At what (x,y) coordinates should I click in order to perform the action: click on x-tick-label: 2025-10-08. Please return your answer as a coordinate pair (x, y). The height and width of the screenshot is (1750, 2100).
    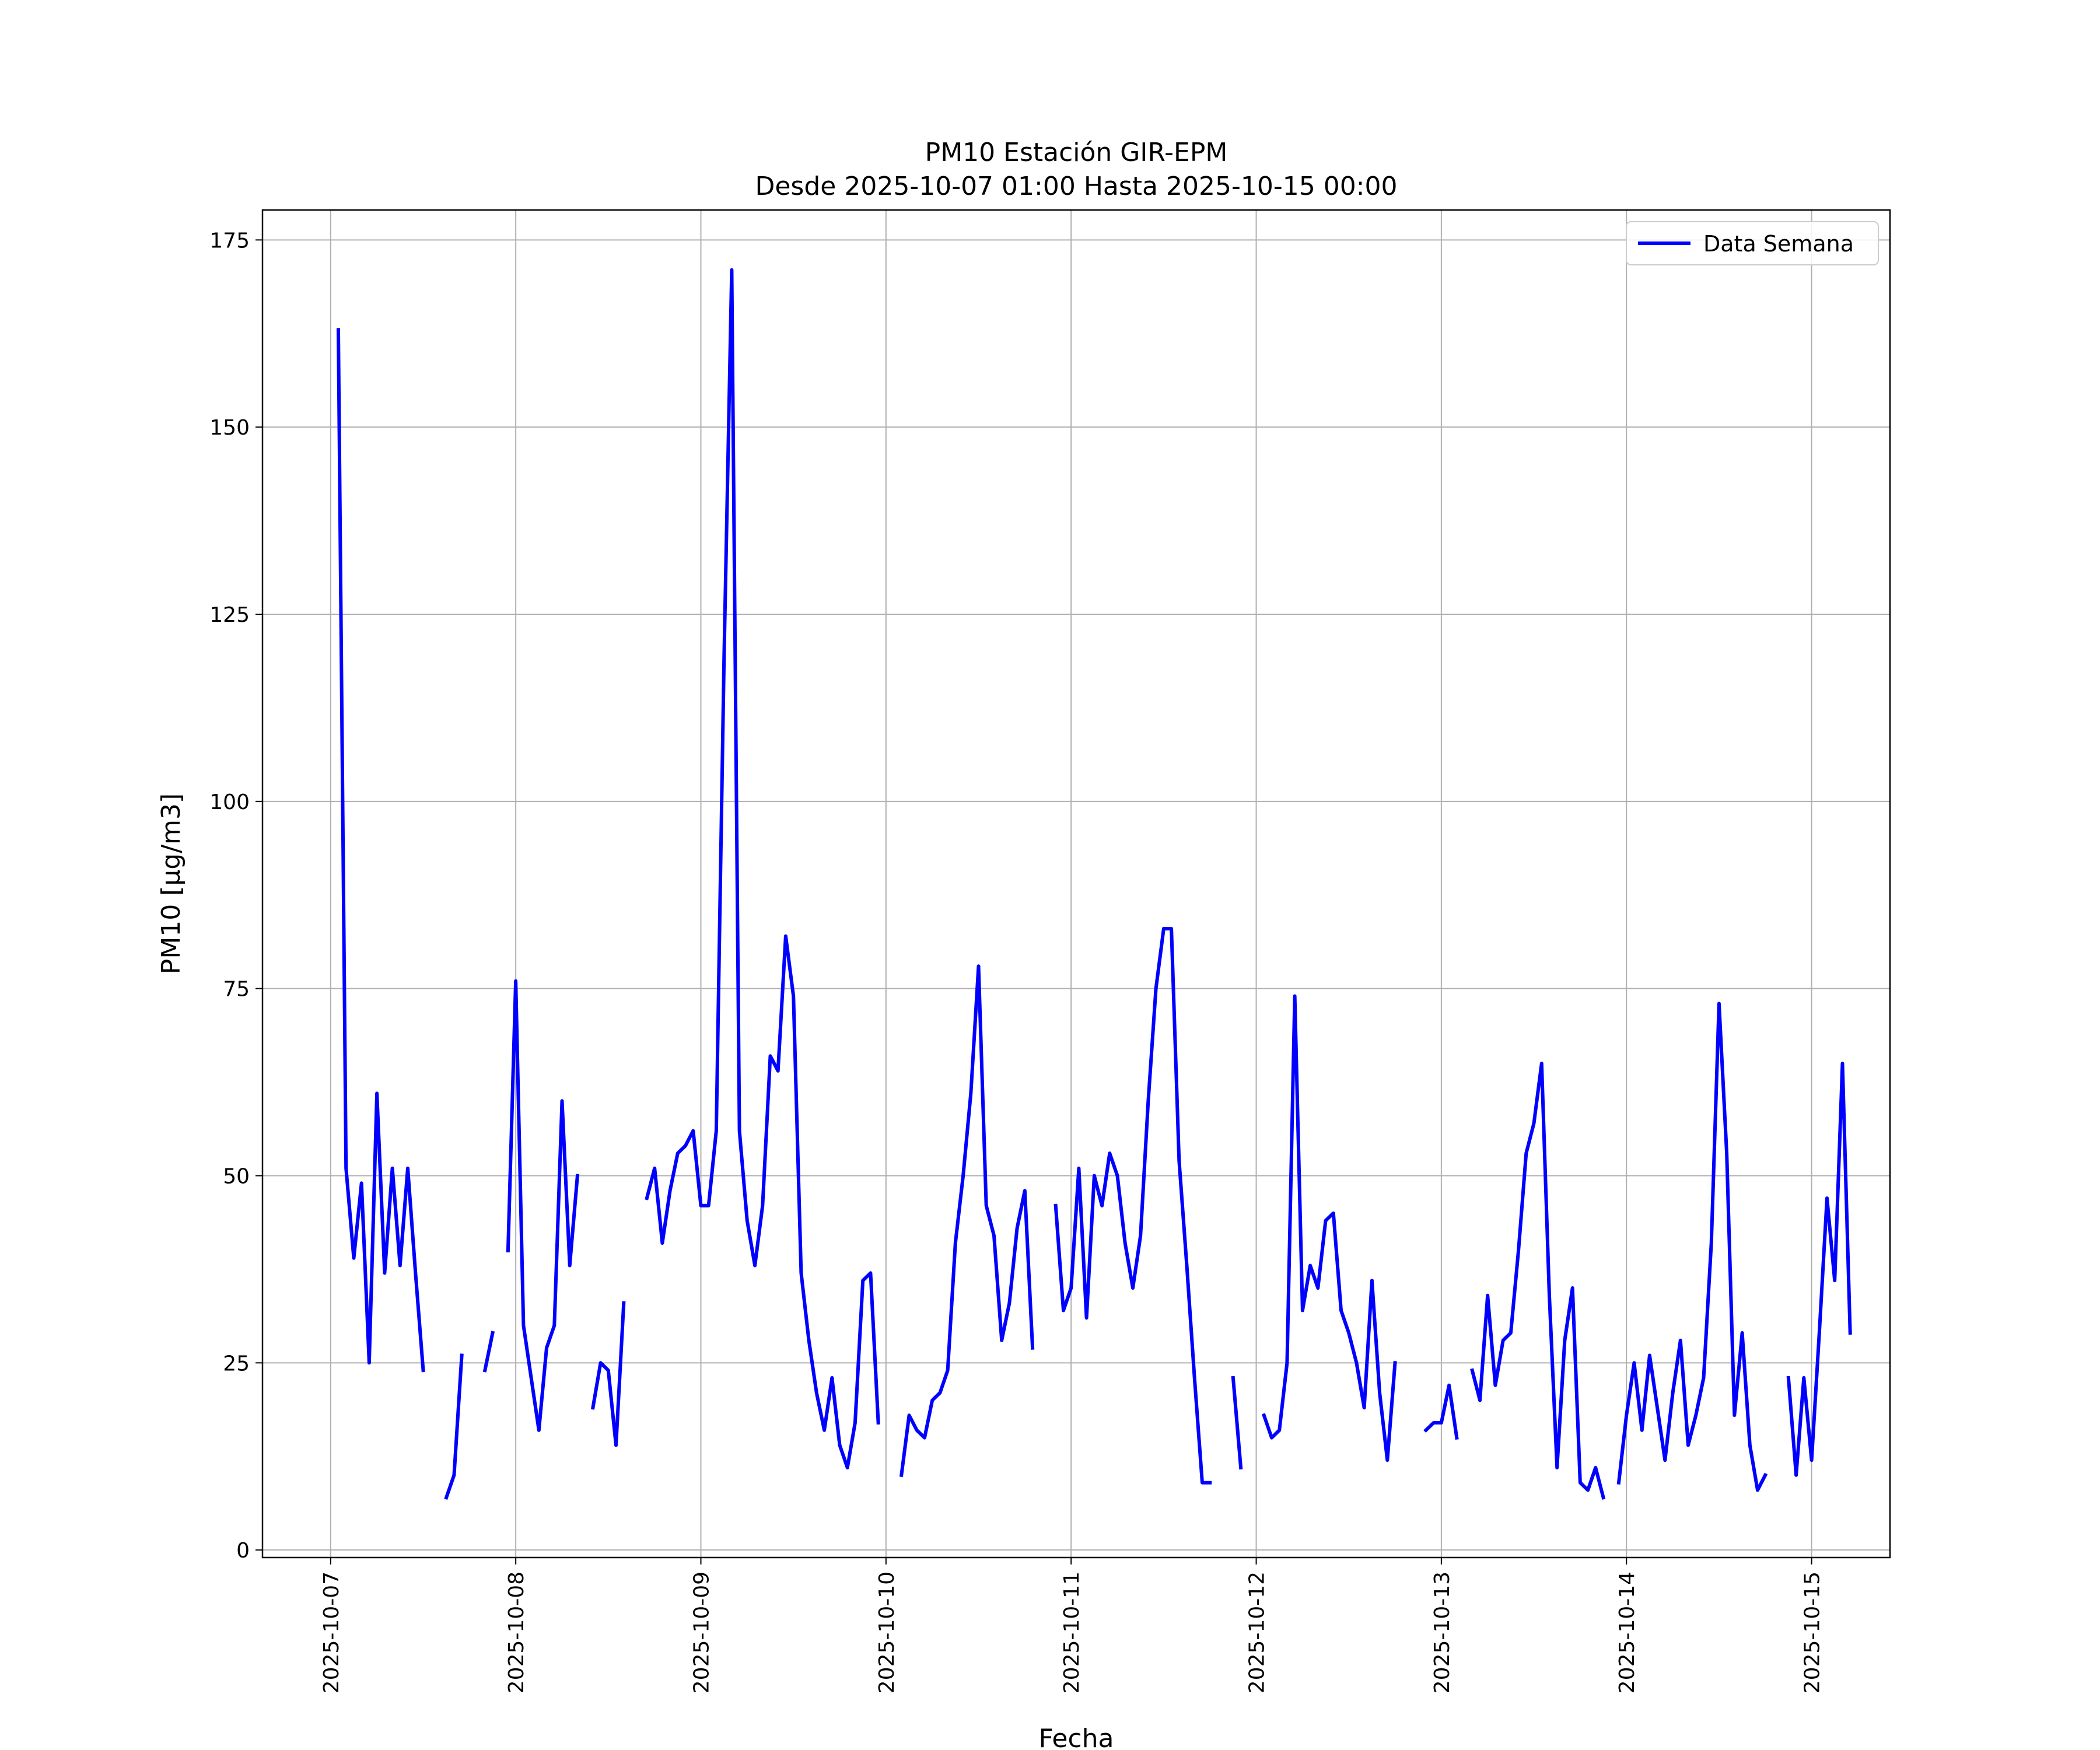
    Looking at the image, I should click on (516, 1632).